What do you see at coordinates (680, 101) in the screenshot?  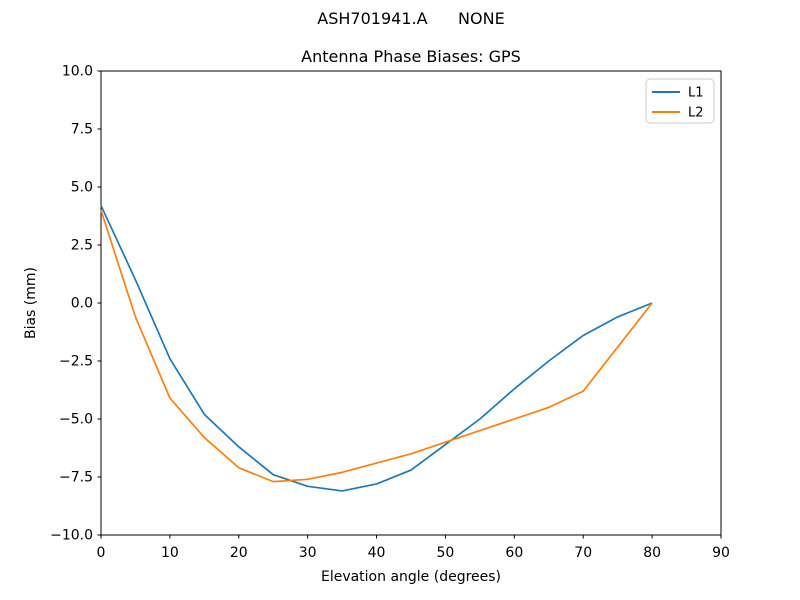 I see `legend-box` at bounding box center [680, 101].